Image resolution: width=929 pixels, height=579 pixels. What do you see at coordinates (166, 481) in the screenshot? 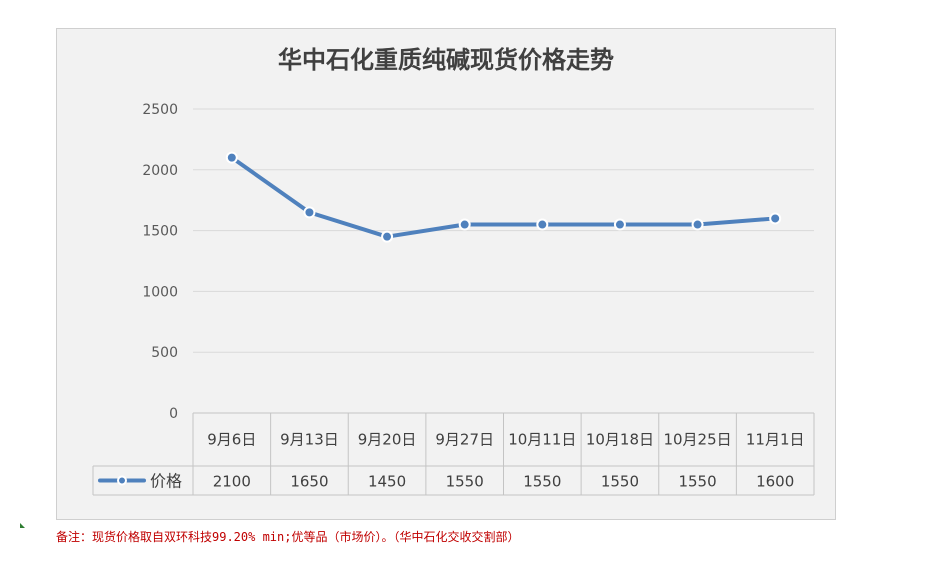
I see `legend-label: 价格` at bounding box center [166, 481].